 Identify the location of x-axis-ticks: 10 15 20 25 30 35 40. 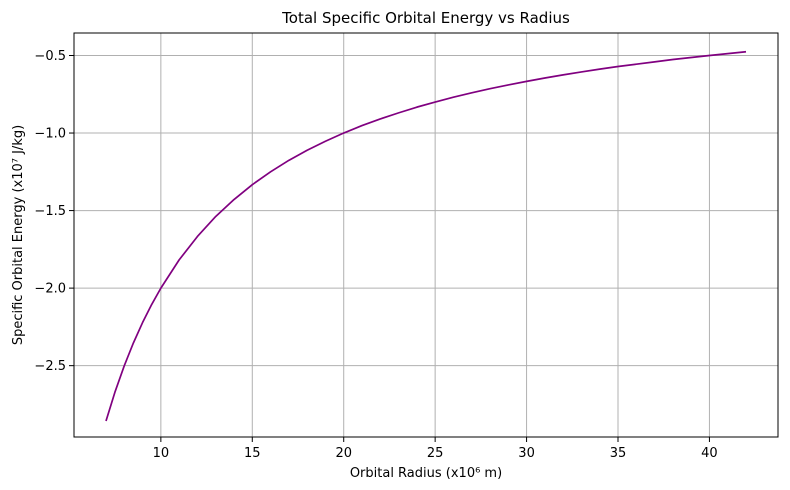
(435, 449).